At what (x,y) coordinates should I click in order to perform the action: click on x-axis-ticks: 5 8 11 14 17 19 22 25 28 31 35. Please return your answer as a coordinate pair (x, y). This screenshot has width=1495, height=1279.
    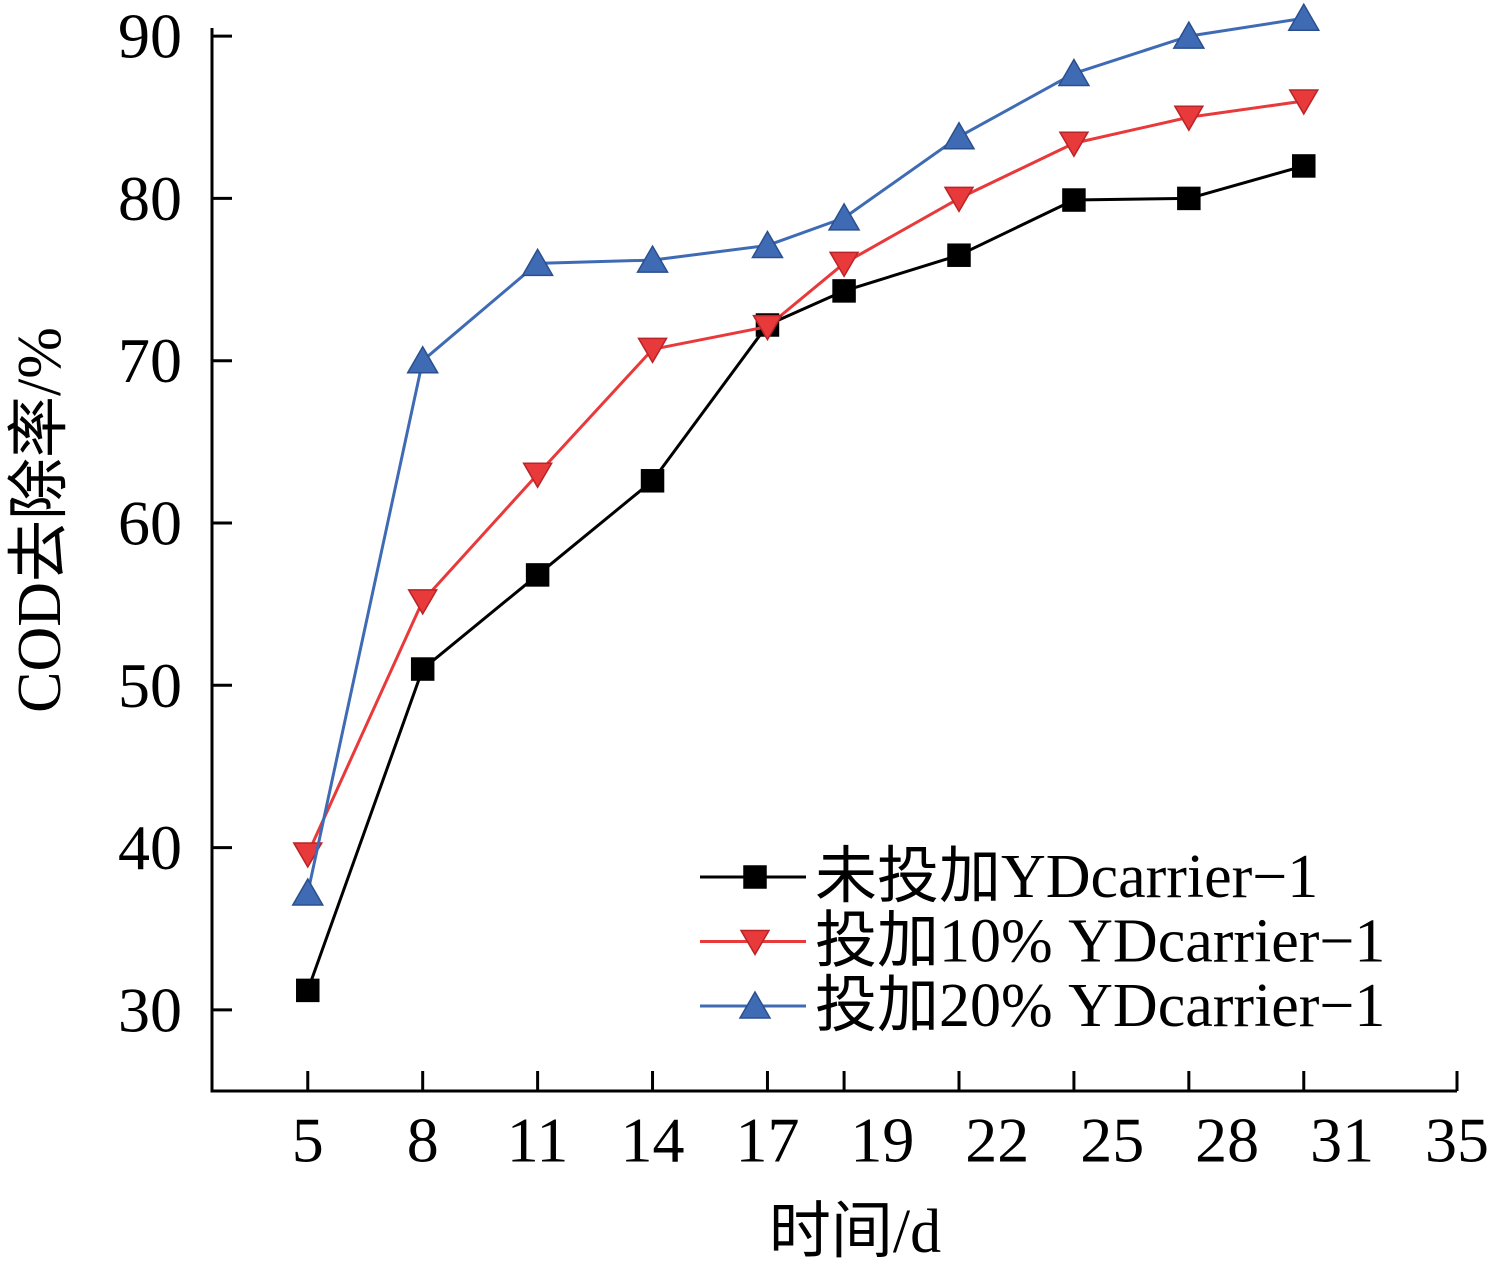
    Looking at the image, I should click on (890, 1123).